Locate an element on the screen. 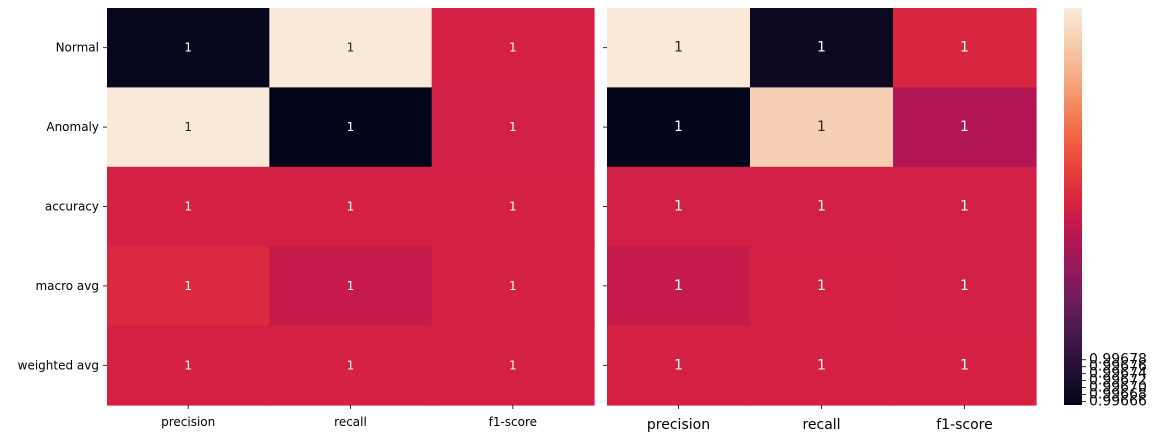 This screenshot has height=436, width=1166. row-label: Normal is located at coordinates (77, 48).